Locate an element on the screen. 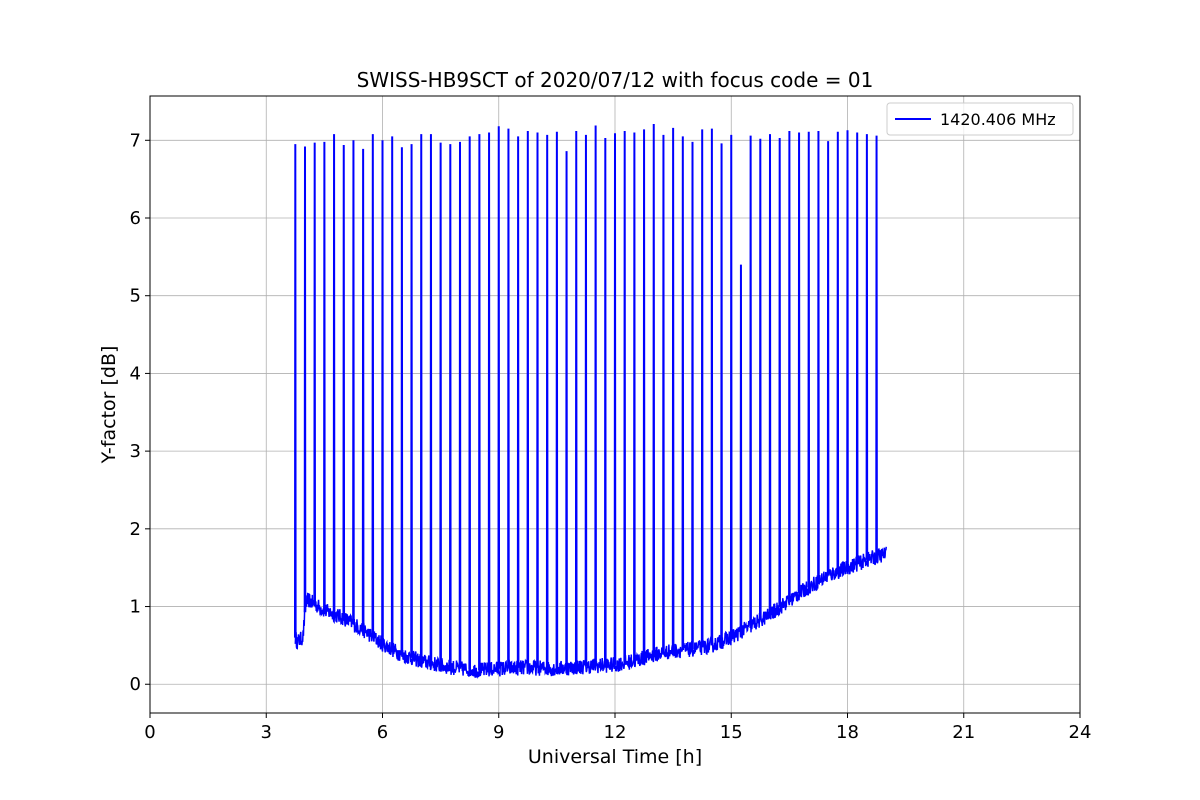 The image size is (1200, 800). x-tick-label: 9 is located at coordinates (498, 732).